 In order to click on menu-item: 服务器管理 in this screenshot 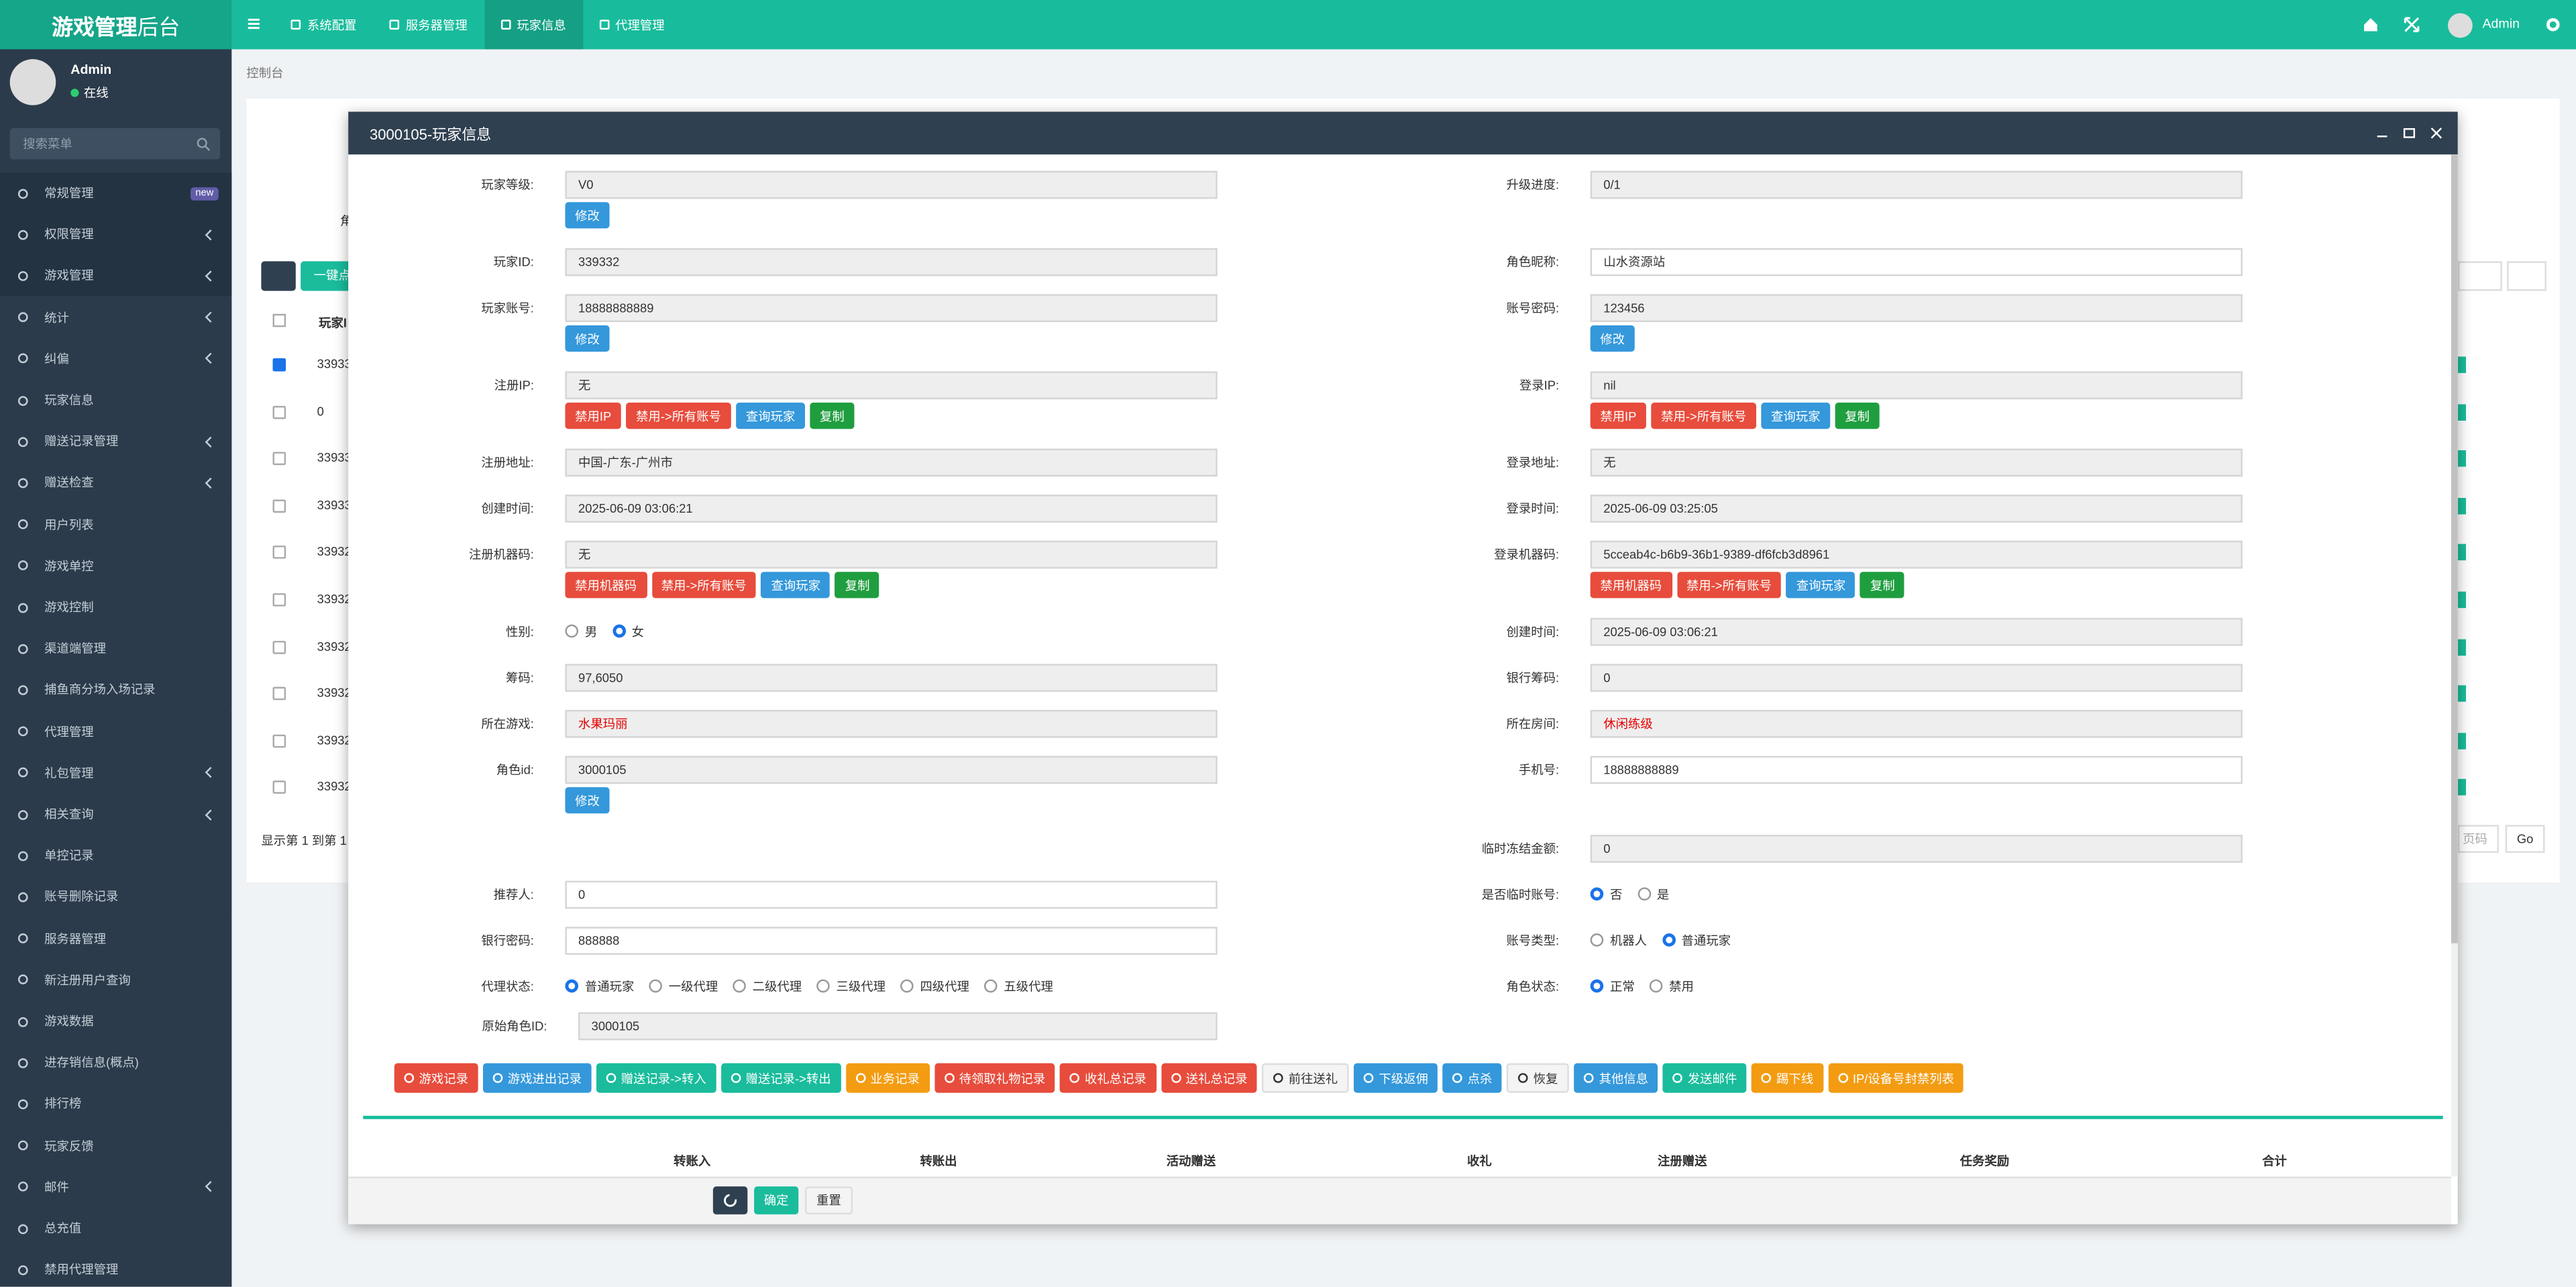, I will do `click(116, 939)`.